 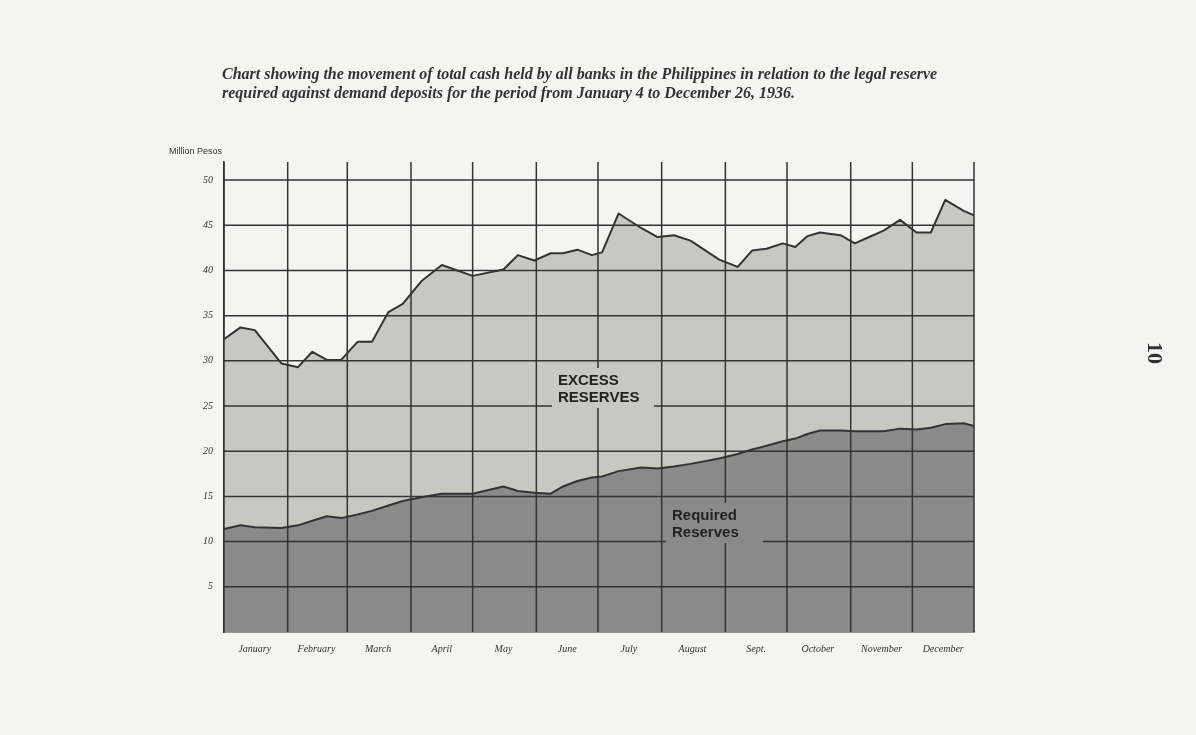 I want to click on series-label: EXCESS RESERVES, so click(x=603, y=388).